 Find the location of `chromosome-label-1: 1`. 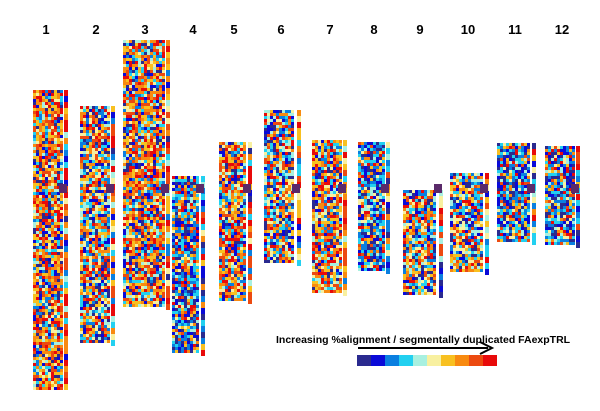

chromosome-label-1: 1 is located at coordinates (46, 29).